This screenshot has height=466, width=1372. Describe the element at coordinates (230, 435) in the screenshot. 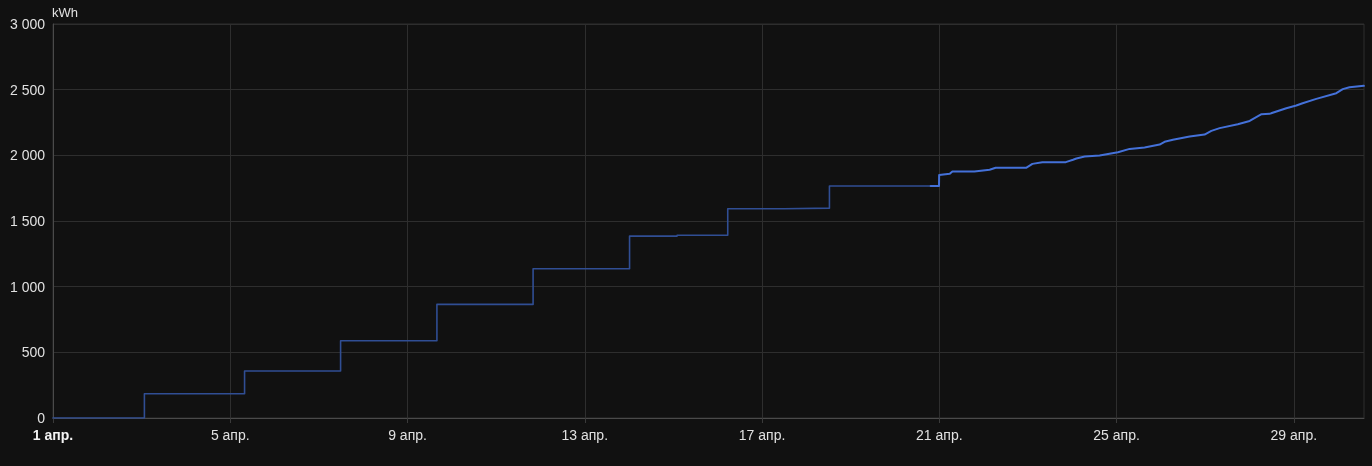

I see `x-tick-label: 5 апр.` at that location.